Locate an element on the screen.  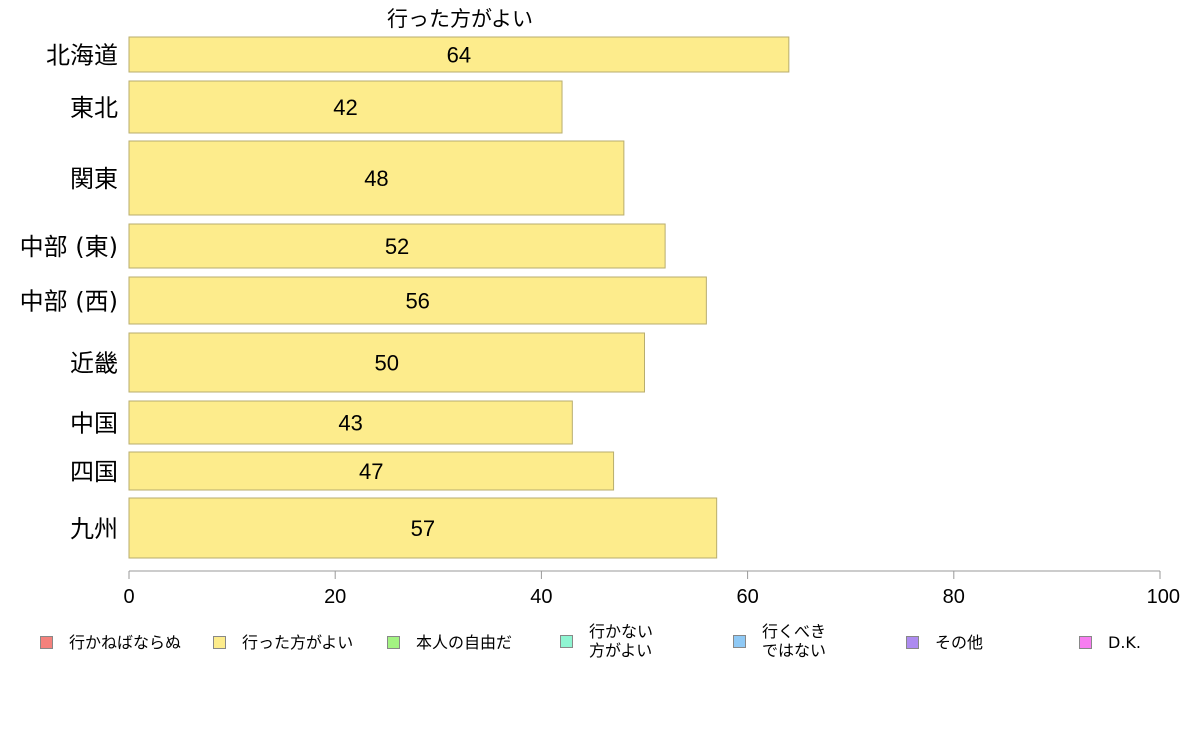
chart-title: 行った方がよい is located at coordinates (460, 19).